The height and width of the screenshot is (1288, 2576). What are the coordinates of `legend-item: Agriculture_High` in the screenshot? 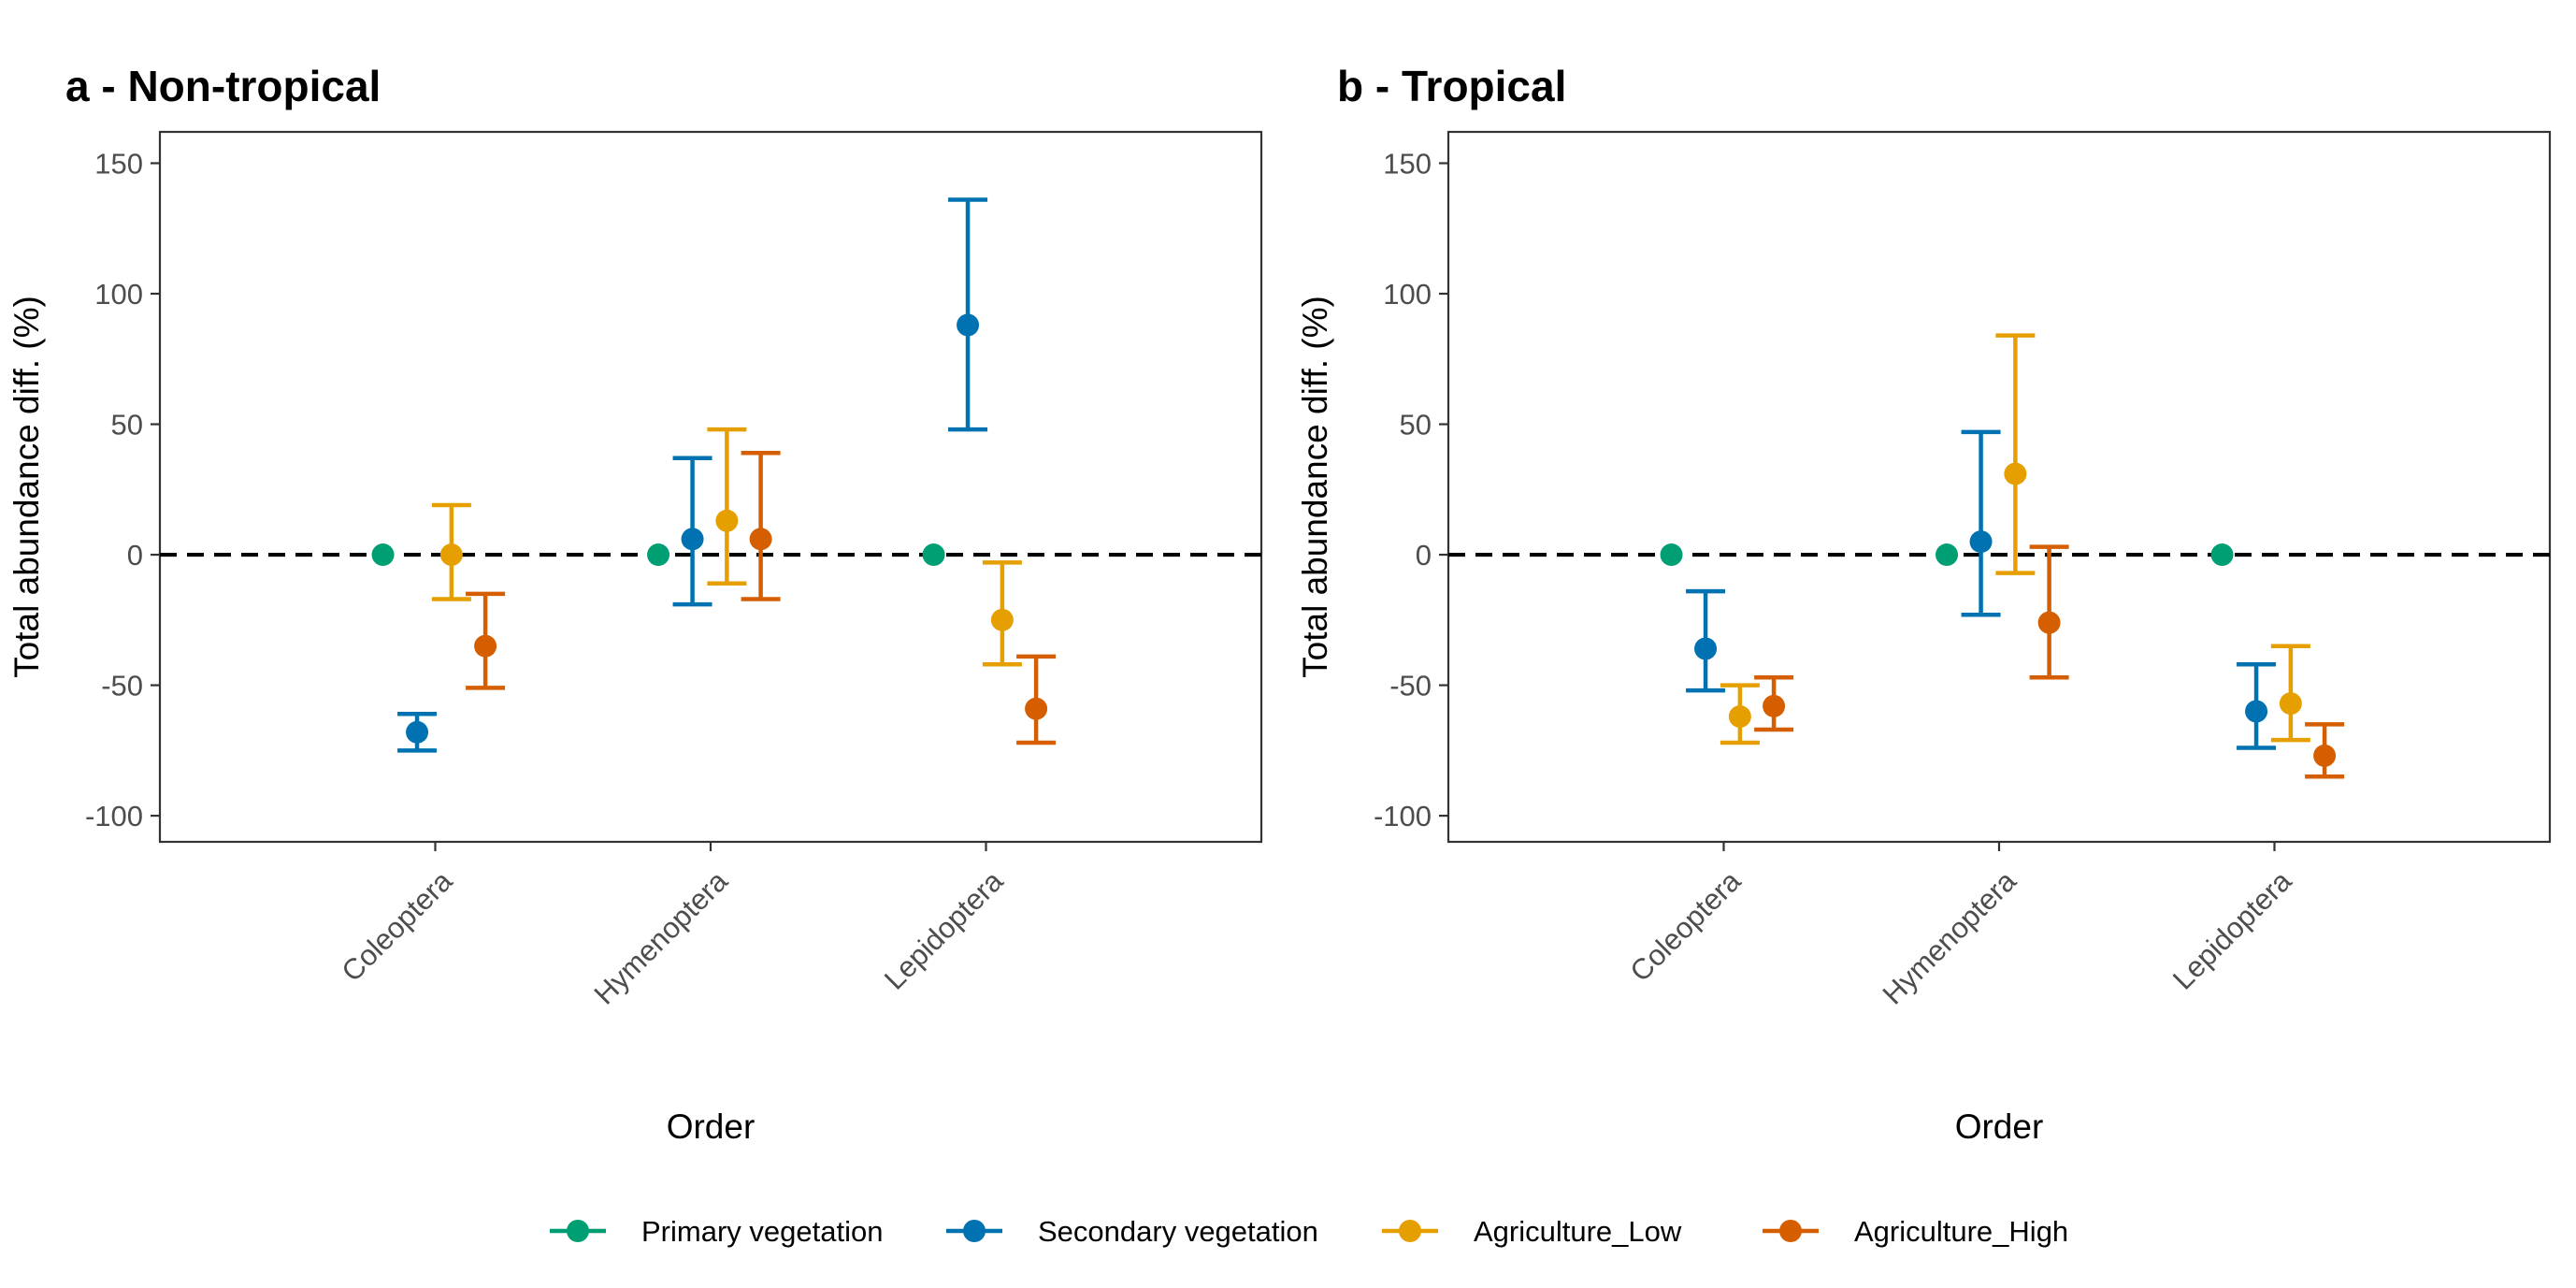 It's located at (1916, 1231).